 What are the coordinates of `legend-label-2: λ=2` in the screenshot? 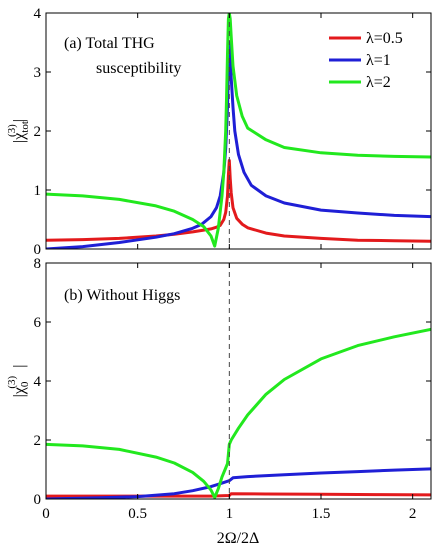 It's located at (378, 82).